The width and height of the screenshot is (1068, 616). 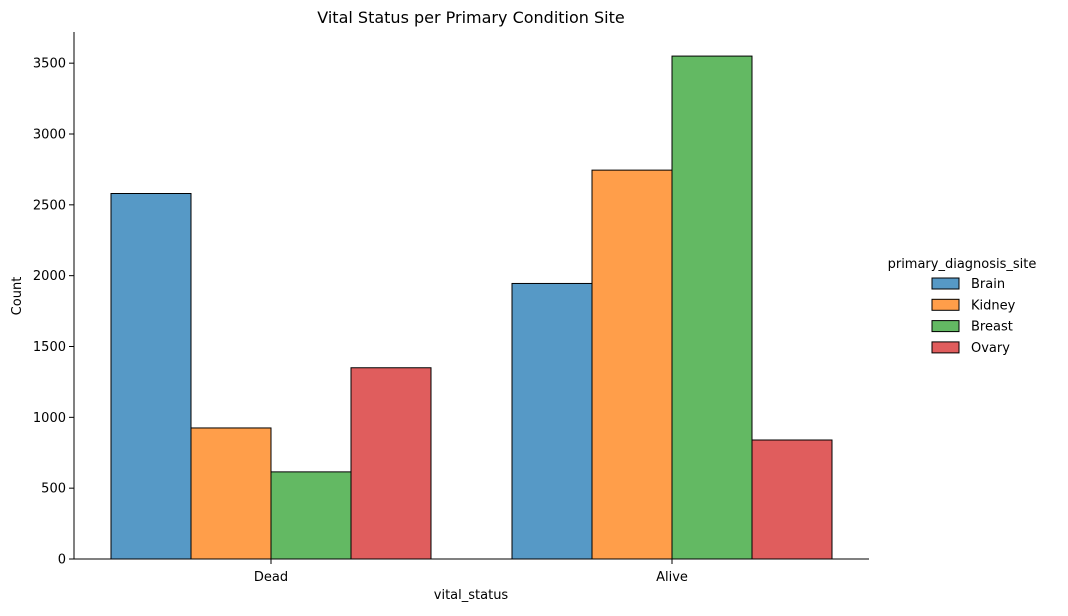 I want to click on y-tick-label: 2500, so click(x=49, y=205).